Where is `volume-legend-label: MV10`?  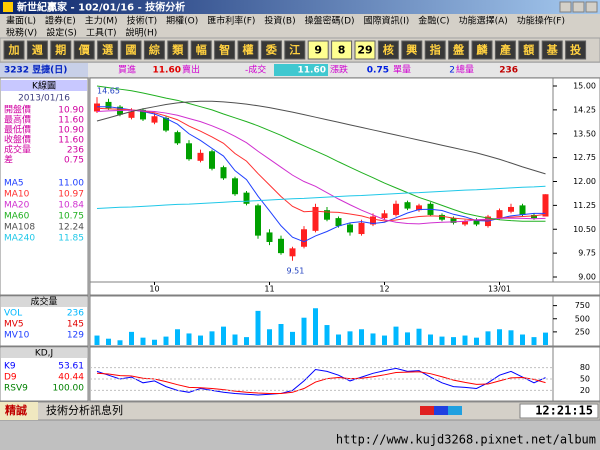
volume-legend-label: MV10 is located at coordinates (17, 336).